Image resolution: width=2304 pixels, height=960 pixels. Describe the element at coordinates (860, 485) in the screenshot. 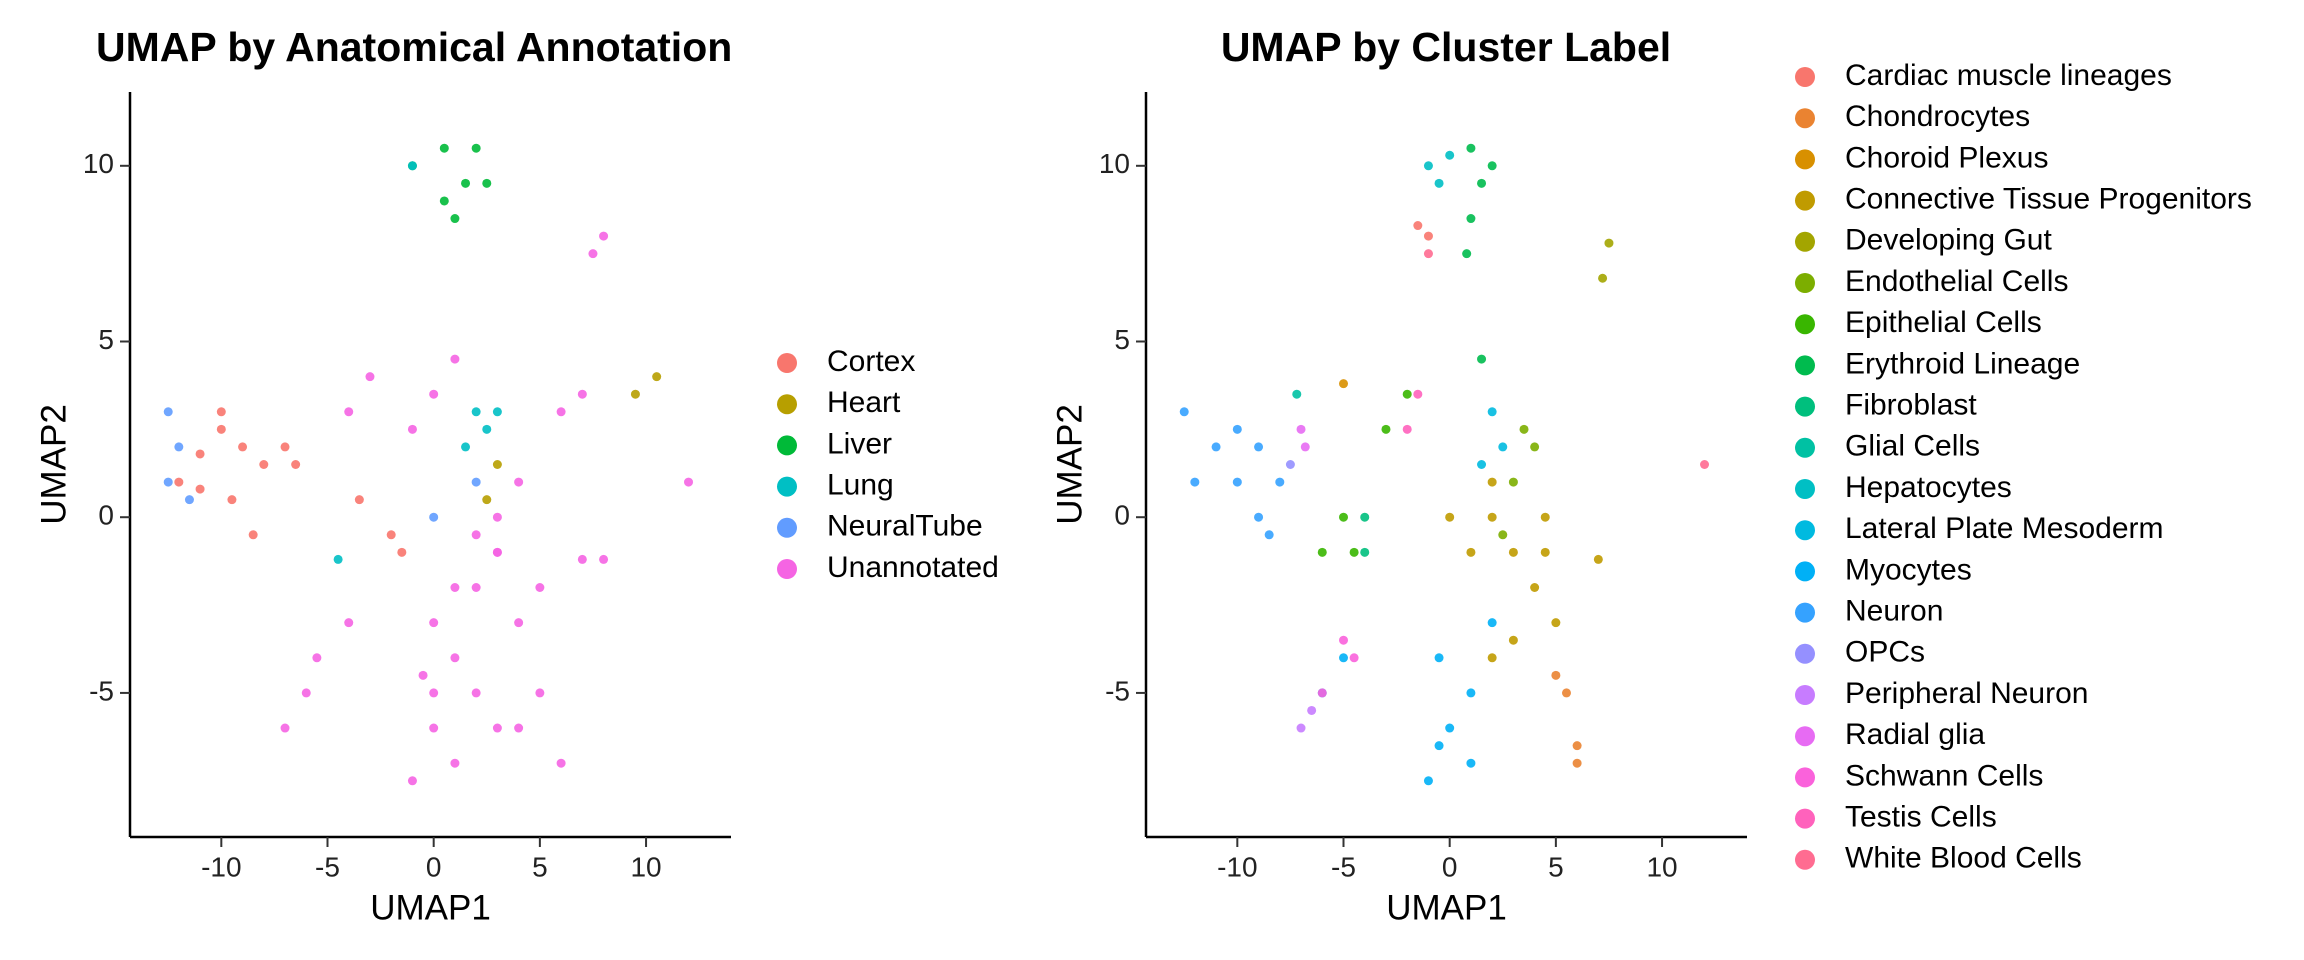

I see `legend-label: Lung` at that location.